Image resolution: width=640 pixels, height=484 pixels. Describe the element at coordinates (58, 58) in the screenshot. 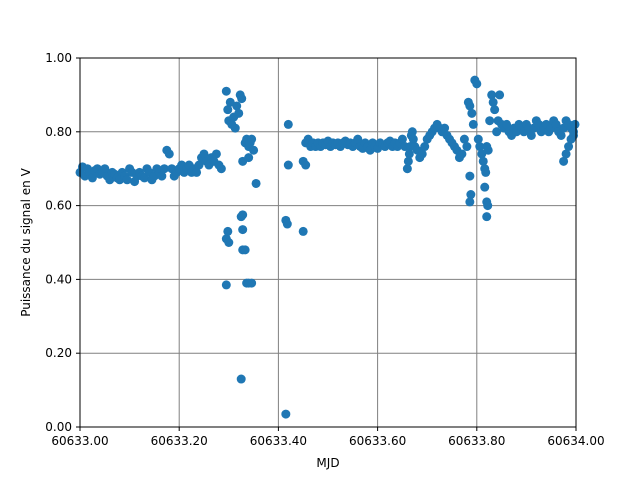

I see `y-tick-label: 1.00` at that location.